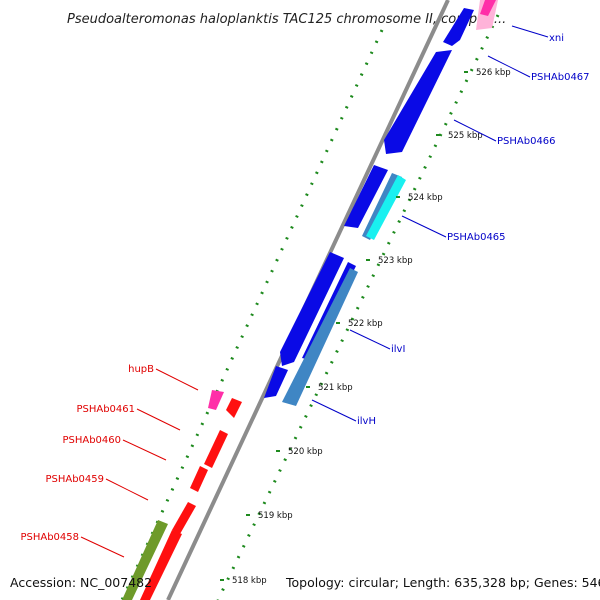  Describe the element at coordinates (141, 369) in the screenshot. I see `gene-label: hupB` at that location.